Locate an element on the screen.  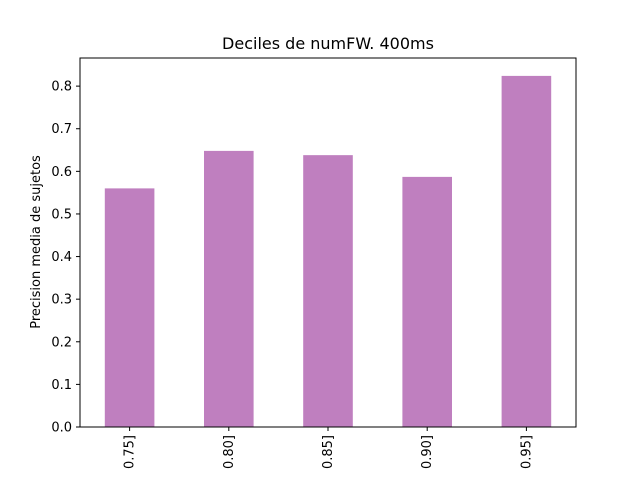
x-tick-label-3: 0.90] is located at coordinates (427, 452).